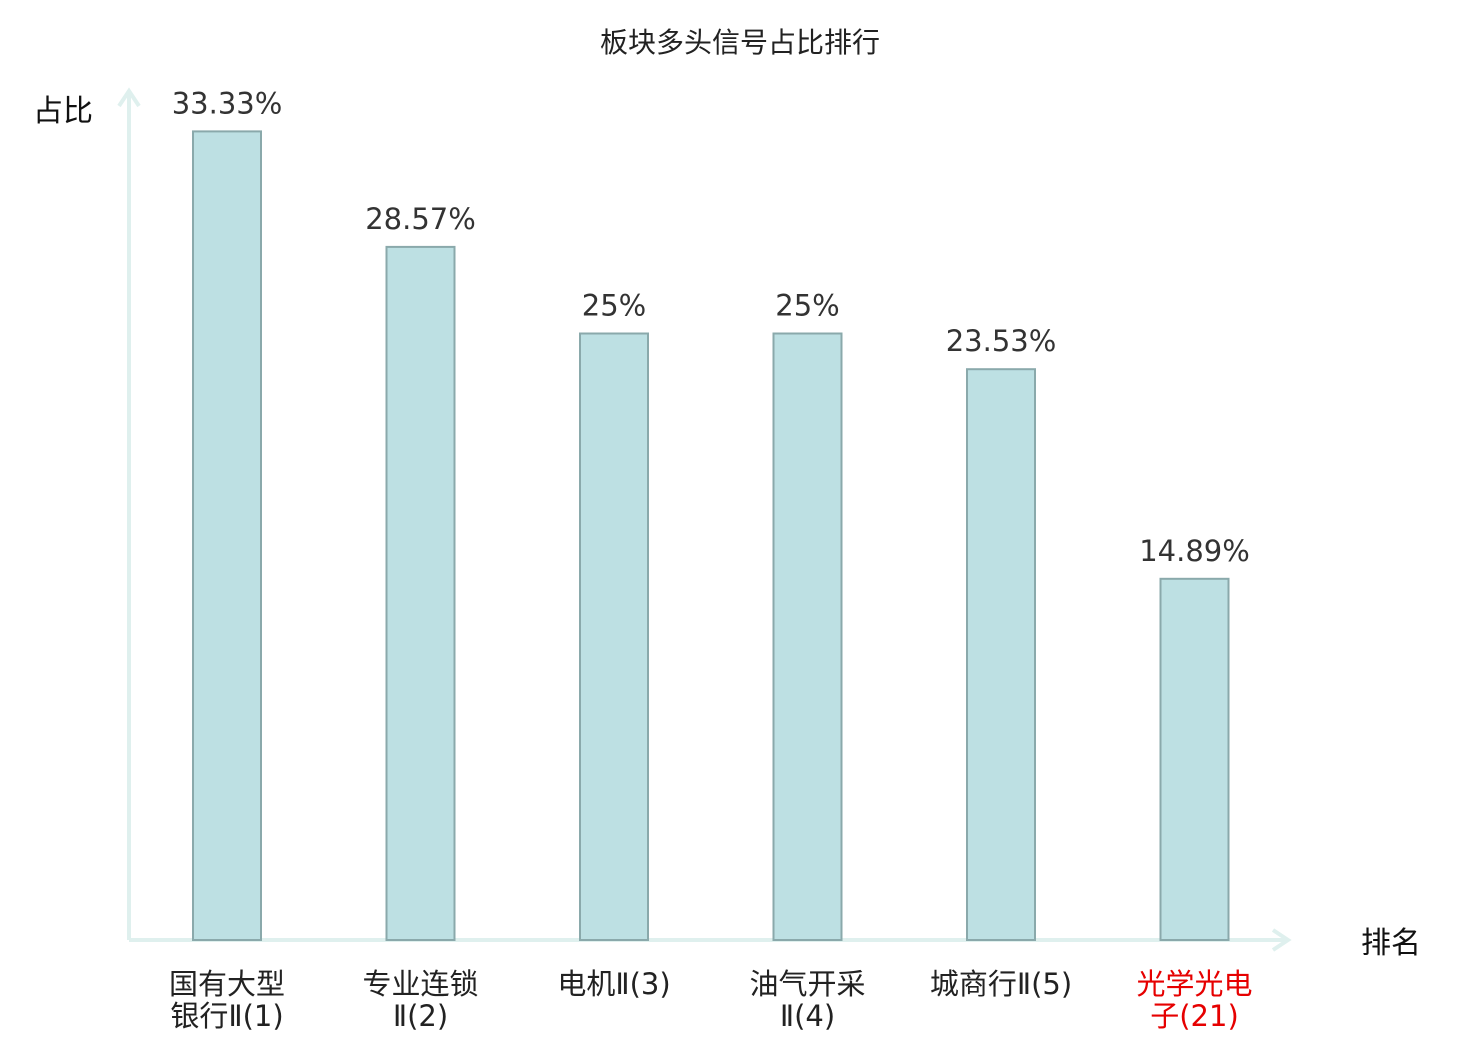 The width and height of the screenshot is (1480, 1040). I want to click on y-axis-title: 占比, so click(63, 111).